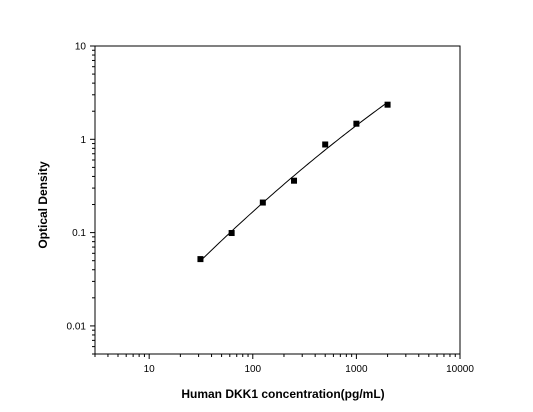  What do you see at coordinates (150, 369) in the screenshot?
I see `x-tick-label: 10` at bounding box center [150, 369].